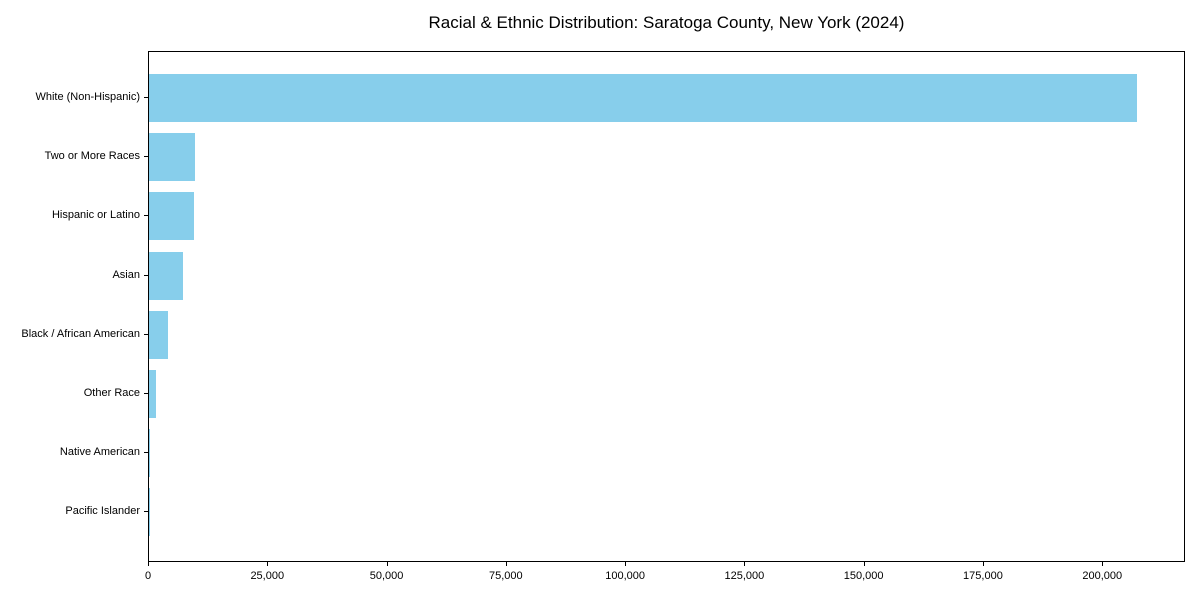 This screenshot has width=1200, height=600. Describe the element at coordinates (126, 274) in the screenshot. I see `y-tick-label: Asian` at that location.